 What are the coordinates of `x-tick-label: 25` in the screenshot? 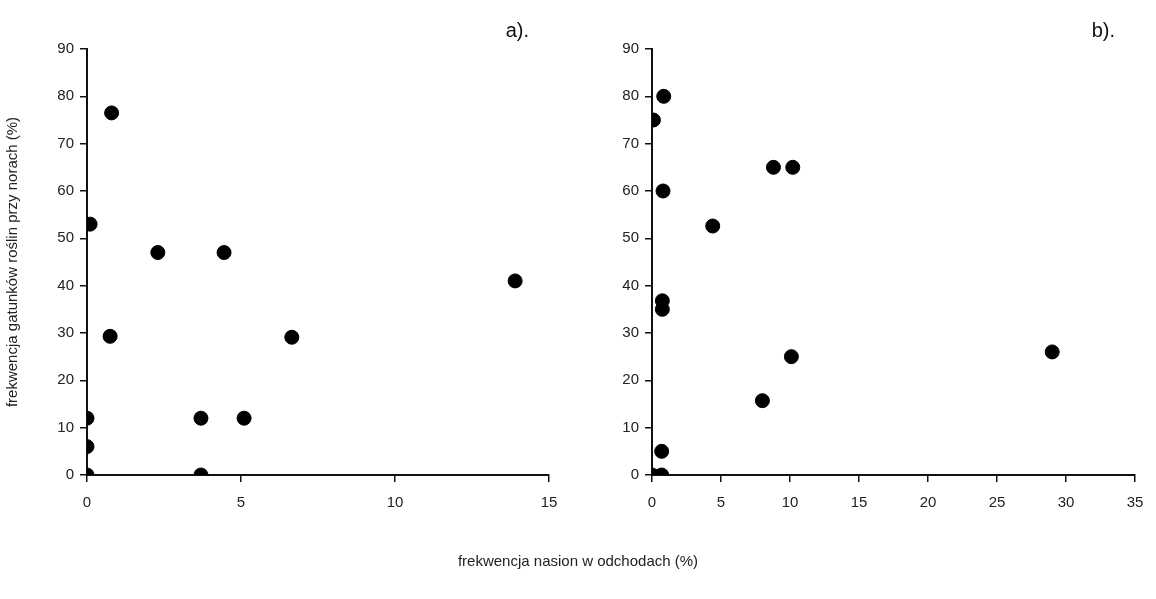 It's located at (997, 502).